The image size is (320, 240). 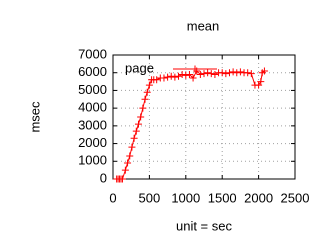 I want to click on legend-marker, so click(x=195, y=69).